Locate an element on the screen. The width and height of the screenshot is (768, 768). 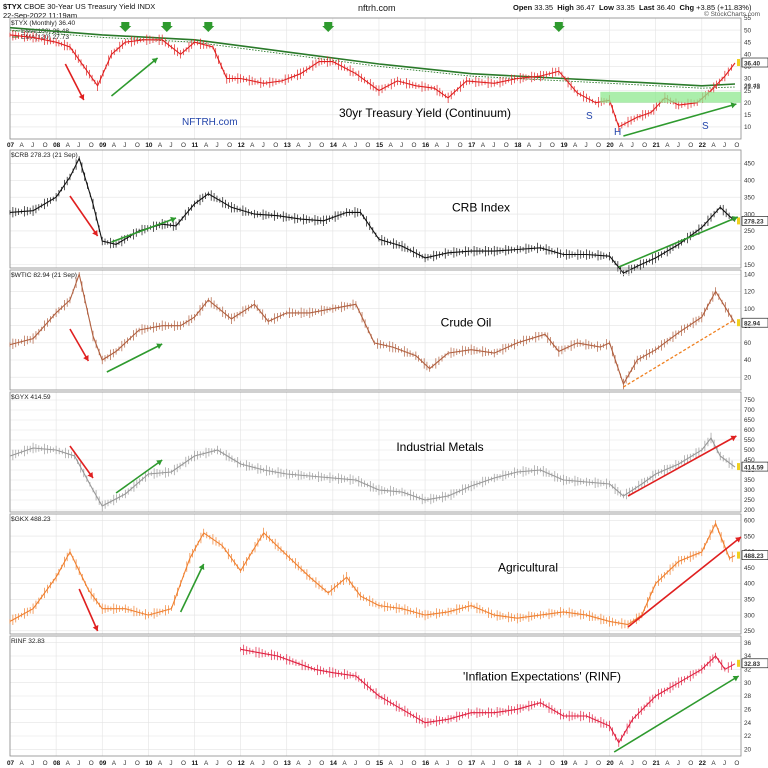
y-tick-label: 400 is located at coordinates (749, 584).